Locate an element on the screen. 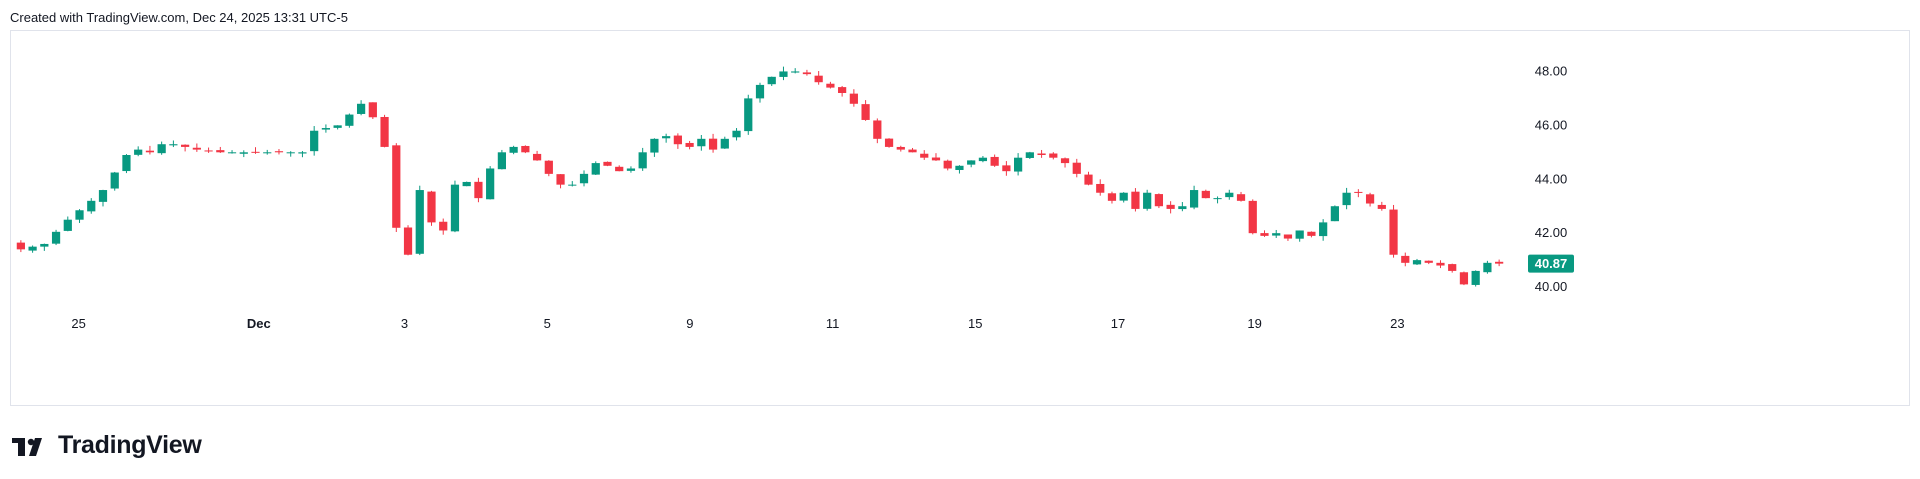 Image resolution: width=1920 pixels, height=479 pixels. tradingview-logo: TradingView is located at coordinates (107, 445).